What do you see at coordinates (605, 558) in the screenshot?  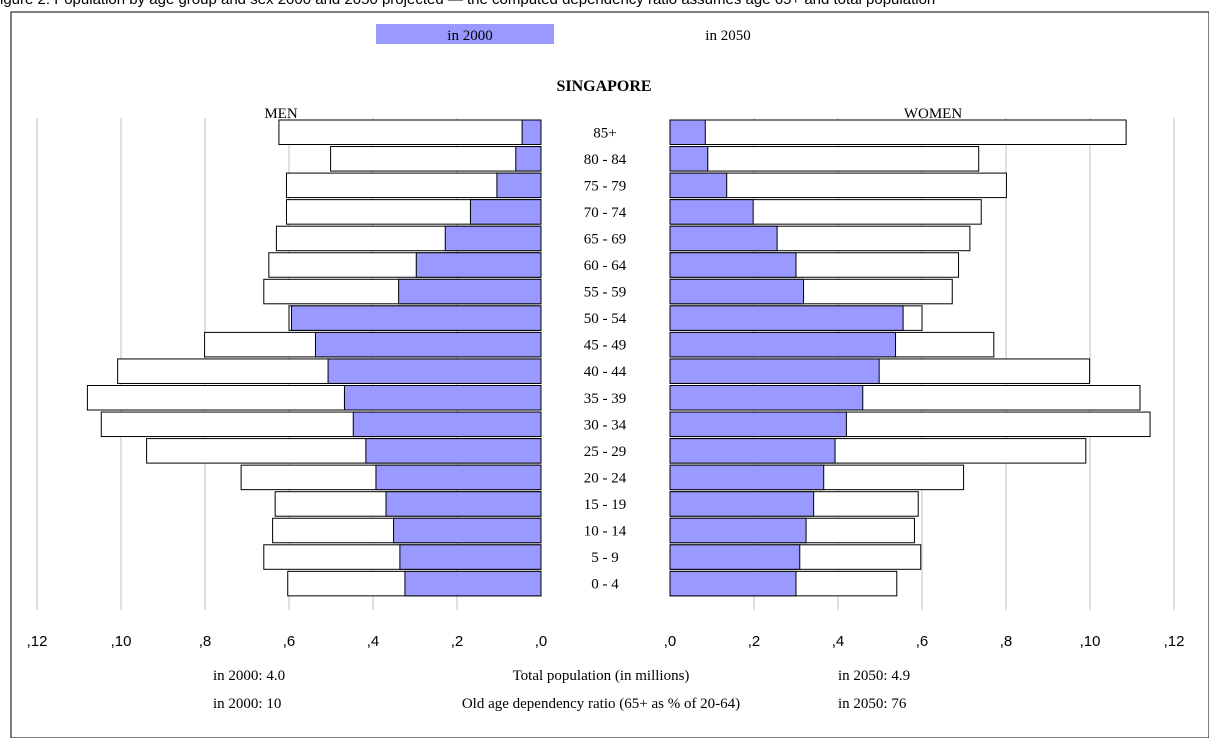 I see `age-group-label: 5 - 9` at bounding box center [605, 558].